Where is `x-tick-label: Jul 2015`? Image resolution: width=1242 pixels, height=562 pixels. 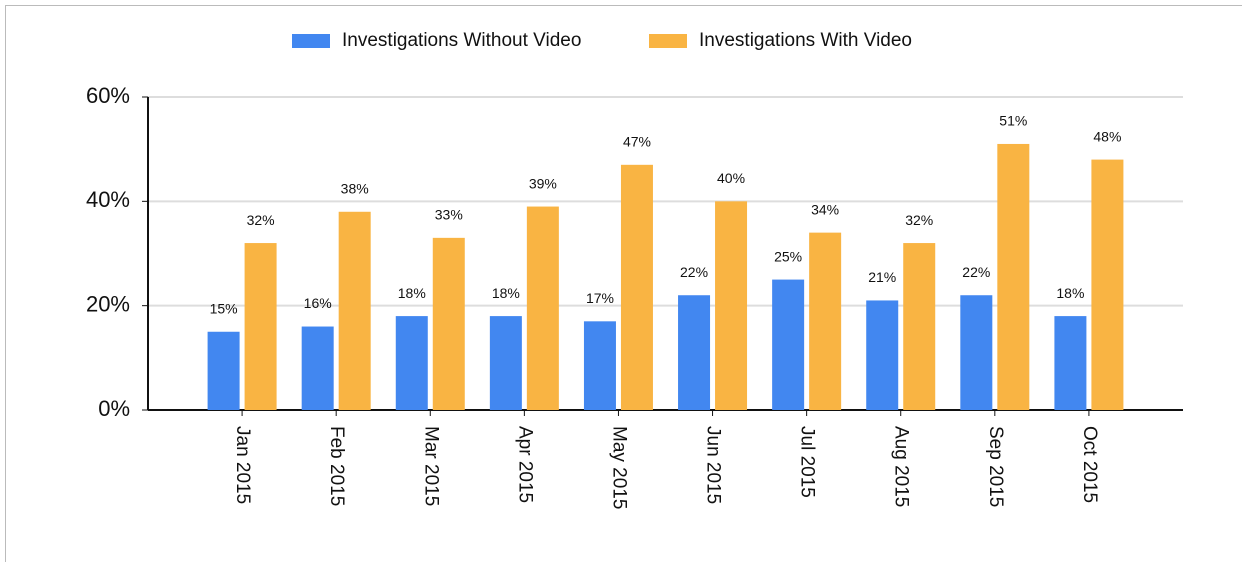
x-tick-label: Jul 2015 is located at coordinates (807, 462).